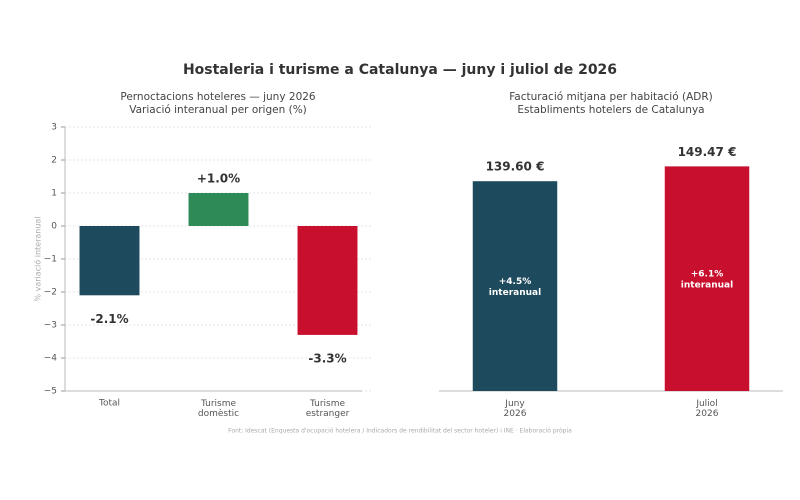 This screenshot has height=500, width=800. I want to click on y-axis-label: % variació interanual, so click(38, 258).